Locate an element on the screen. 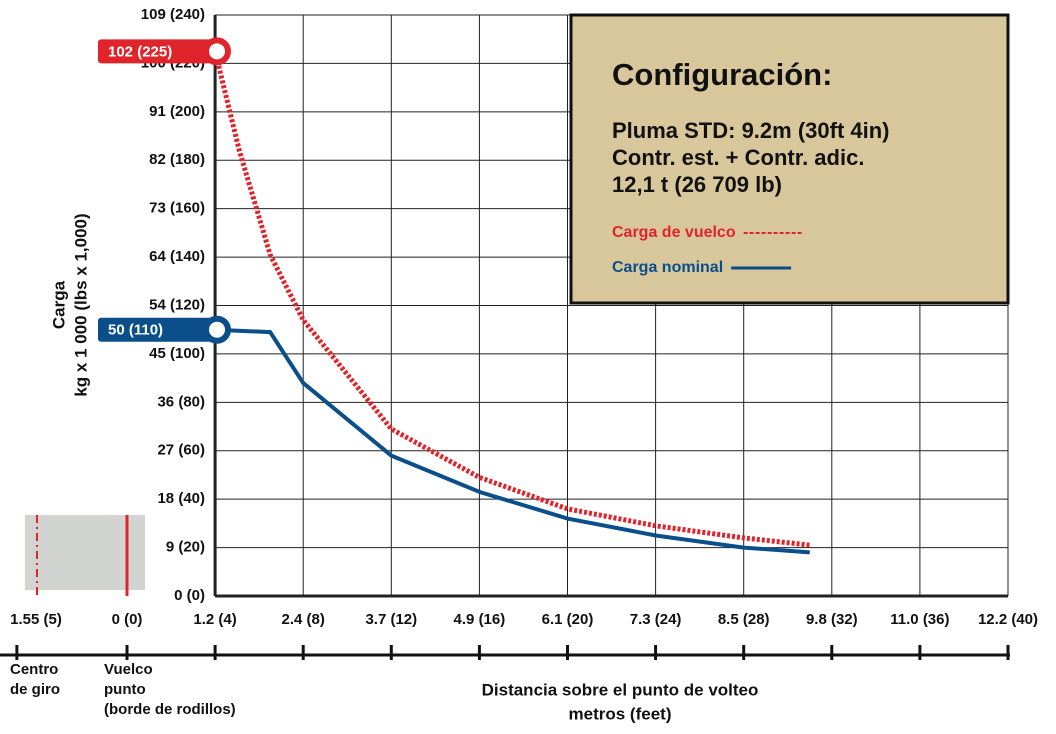 Image resolution: width=1056 pixels, height=734 pixels. x-tick-label: 9.8 (32) is located at coordinates (832, 619).